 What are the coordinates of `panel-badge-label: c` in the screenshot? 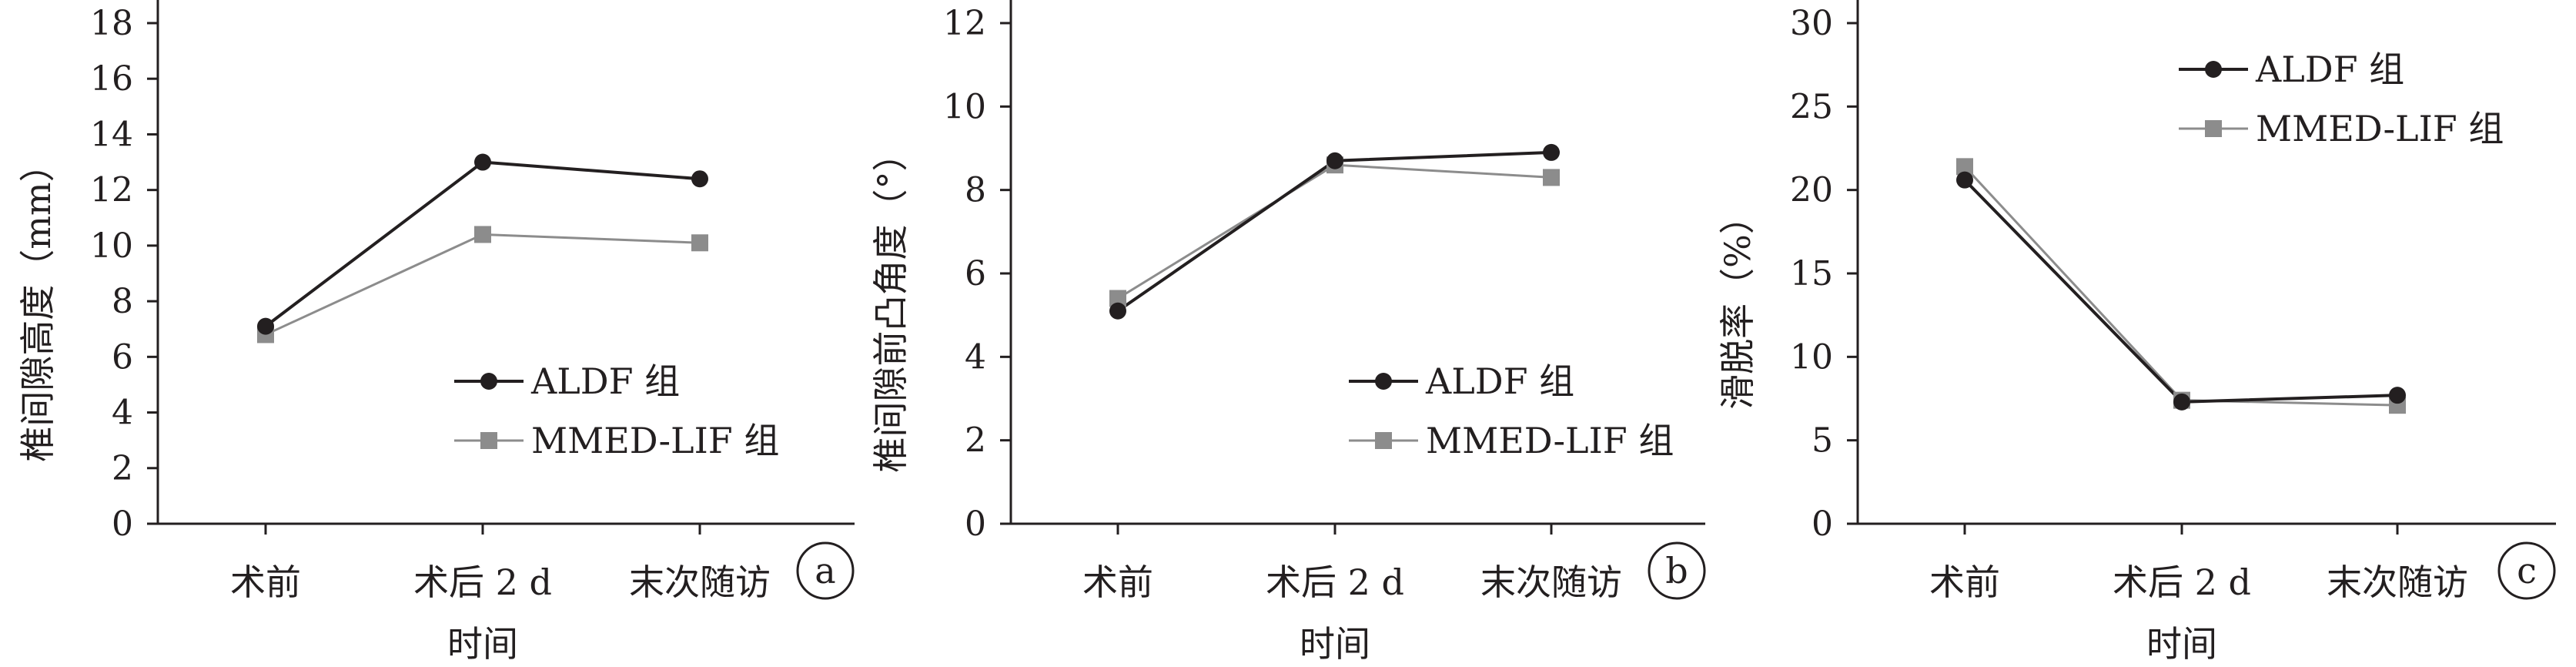 It's located at (2527, 571).